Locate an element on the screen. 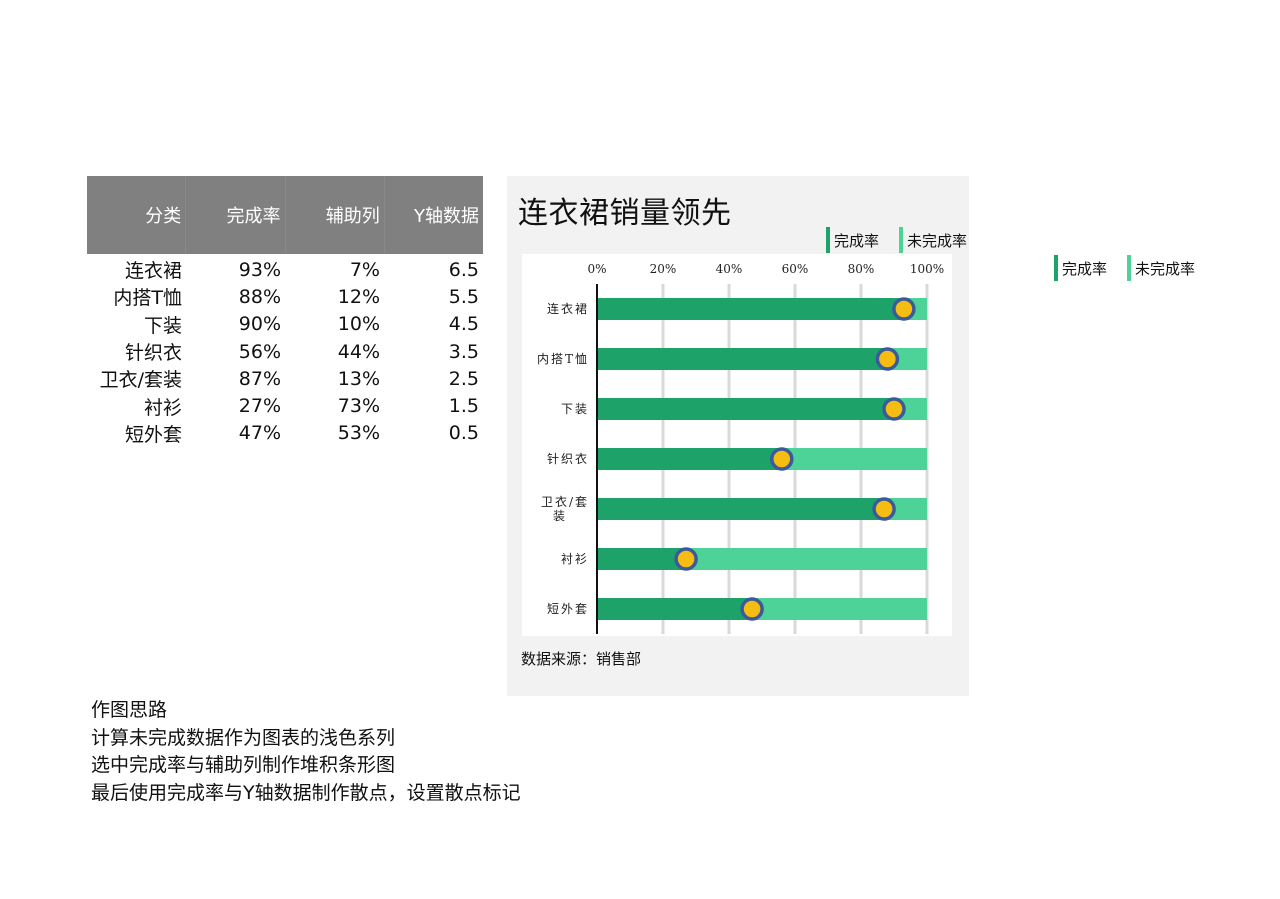  outer-legend-item-completion: 完成率 is located at coordinates (1080, 268).